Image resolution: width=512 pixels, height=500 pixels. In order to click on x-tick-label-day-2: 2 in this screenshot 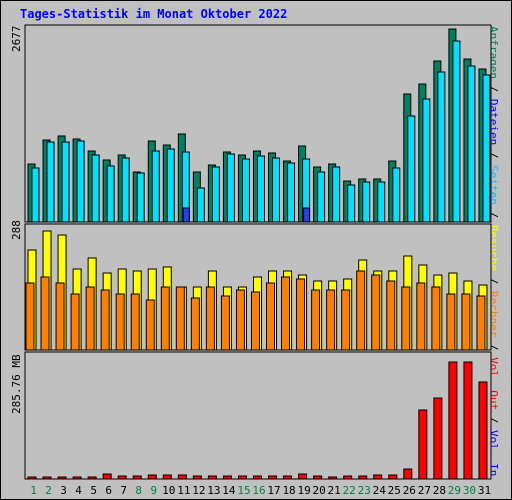, I will do `click(48, 490)`.